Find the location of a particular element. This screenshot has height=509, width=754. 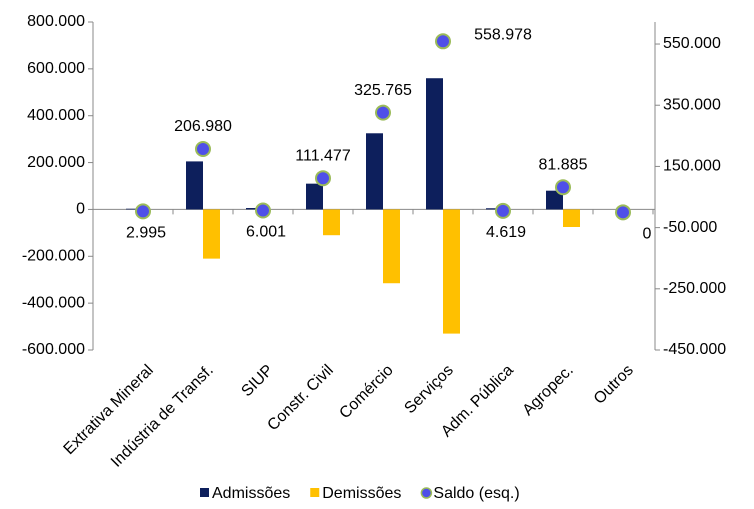

y2-tick-label: 350.000 is located at coordinates (692, 104).